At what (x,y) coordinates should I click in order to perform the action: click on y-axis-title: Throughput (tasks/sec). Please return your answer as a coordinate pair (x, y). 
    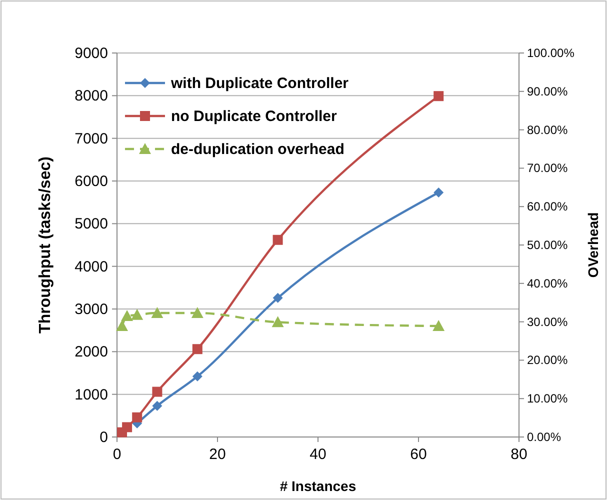
    Looking at the image, I should click on (45, 245).